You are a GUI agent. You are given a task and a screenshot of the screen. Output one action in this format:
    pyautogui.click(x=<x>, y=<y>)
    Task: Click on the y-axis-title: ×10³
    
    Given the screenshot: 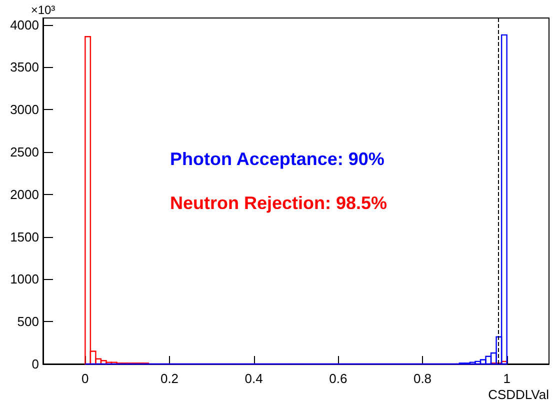 What is the action you would take?
    pyautogui.click(x=43, y=10)
    